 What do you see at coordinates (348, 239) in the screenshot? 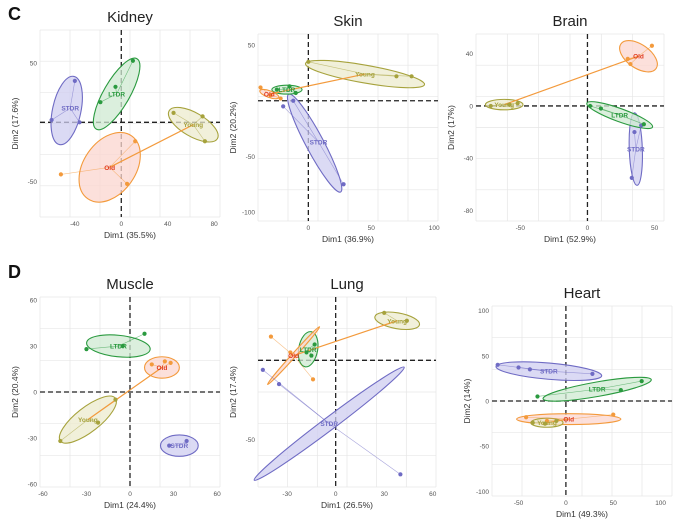
I see `skin-x-axis-label: Dim1 (36.9%)` at bounding box center [348, 239].